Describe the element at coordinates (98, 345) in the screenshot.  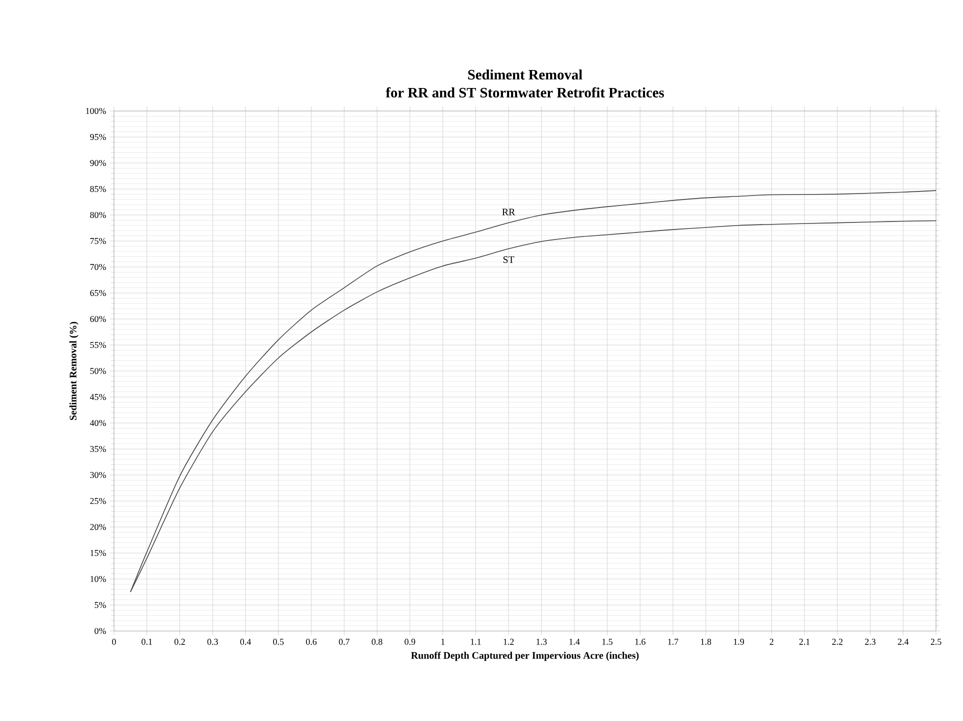
I see `y-tick-label: 55%` at that location.